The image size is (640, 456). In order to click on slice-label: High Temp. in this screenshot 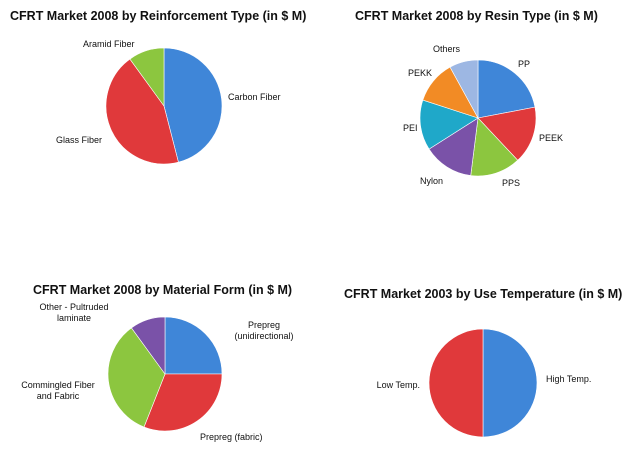, I will do `click(568, 379)`.